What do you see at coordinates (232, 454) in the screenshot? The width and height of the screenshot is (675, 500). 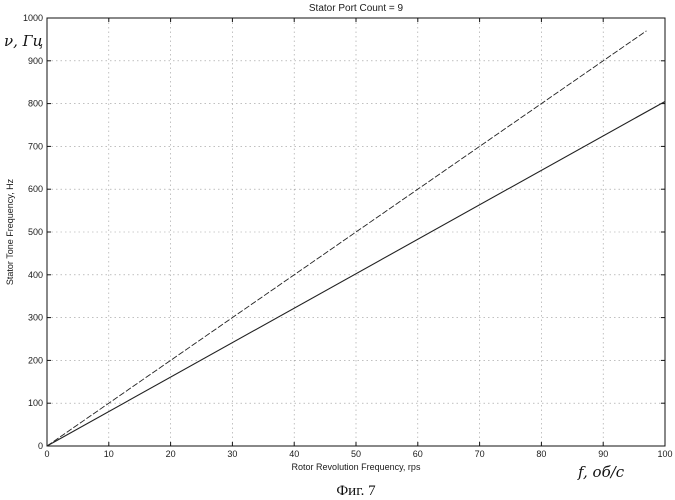 I see `x-tick-label: 30` at bounding box center [232, 454].